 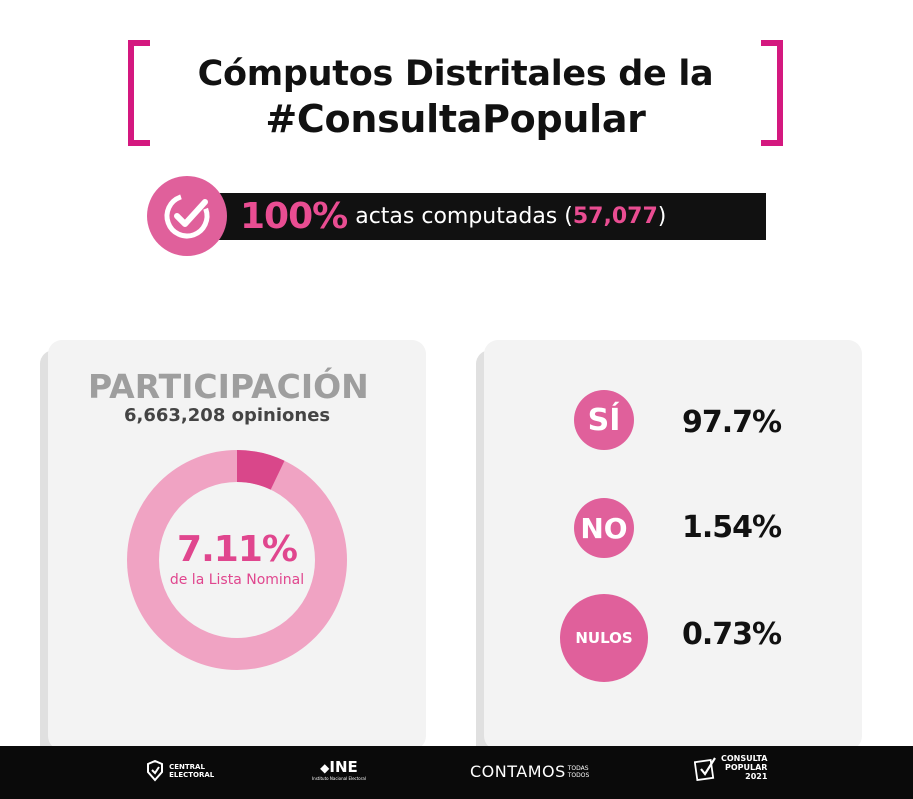 What do you see at coordinates (464, 216) in the screenshot?
I see `actas-label: actas computadas (` at bounding box center [464, 216].